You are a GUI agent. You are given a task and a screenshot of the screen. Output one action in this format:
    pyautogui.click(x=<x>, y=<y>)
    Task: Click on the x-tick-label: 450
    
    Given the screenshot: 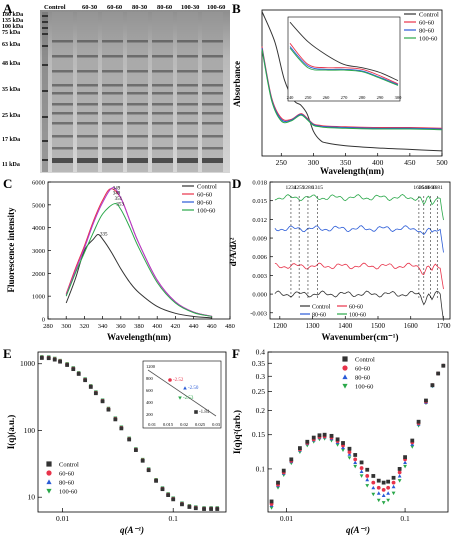 What is the action you would take?
    pyautogui.click(x=410, y=162)
    